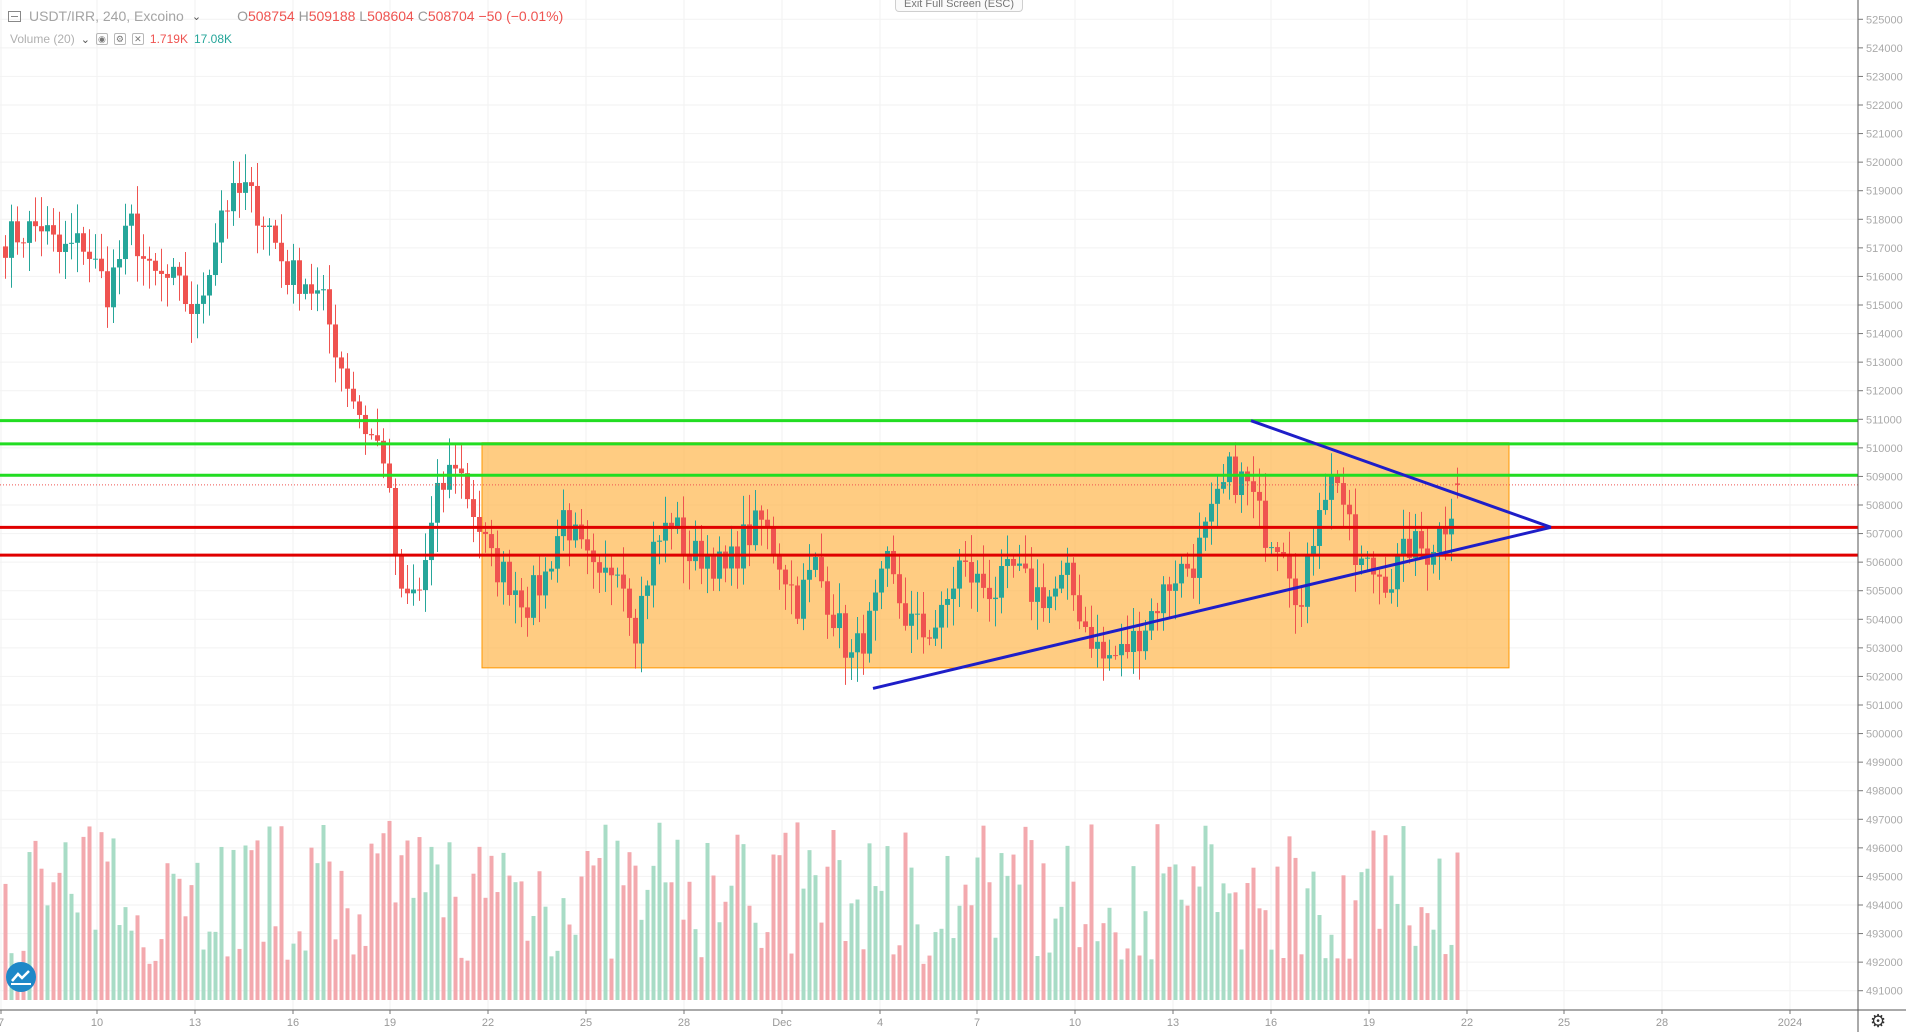 The width and height of the screenshot is (1906, 1032). What do you see at coordinates (137, 39) in the screenshot?
I see `close-icon: ✕` at bounding box center [137, 39].